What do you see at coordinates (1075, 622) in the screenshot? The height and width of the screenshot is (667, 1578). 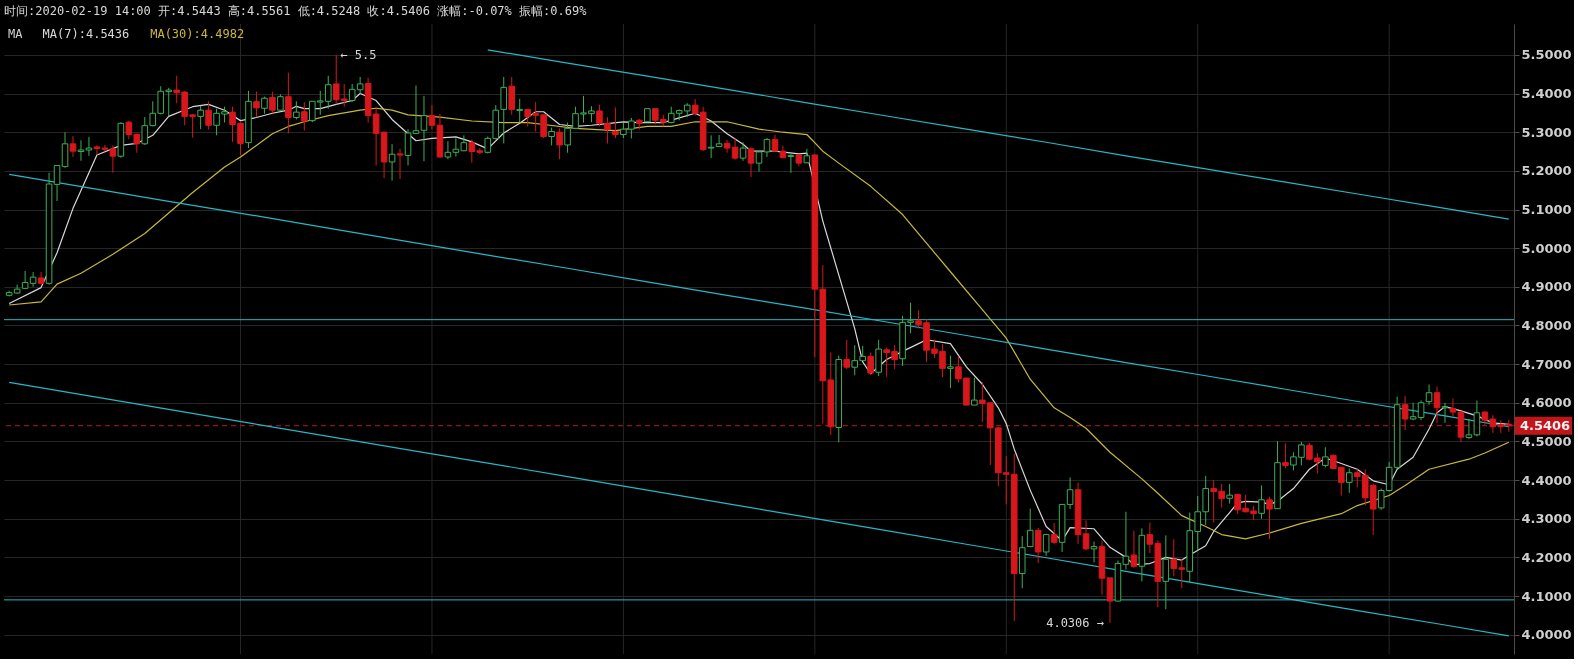 I see `annotation: 4.0306 →` at bounding box center [1075, 622].